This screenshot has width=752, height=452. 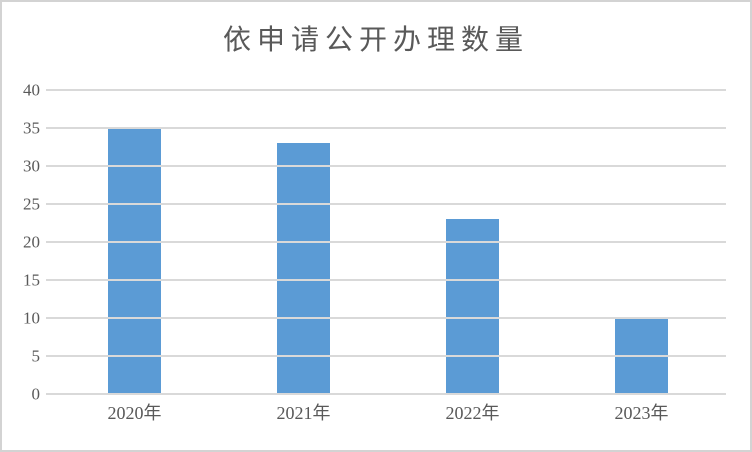 What do you see at coordinates (375, 40) in the screenshot?
I see `chart-title: 依申请公开办理数量` at bounding box center [375, 40].